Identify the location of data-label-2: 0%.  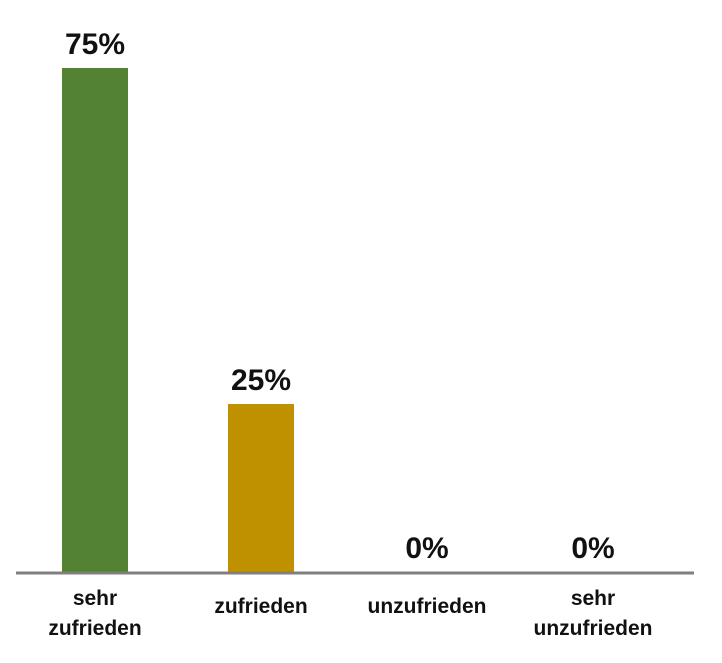
(426, 548).